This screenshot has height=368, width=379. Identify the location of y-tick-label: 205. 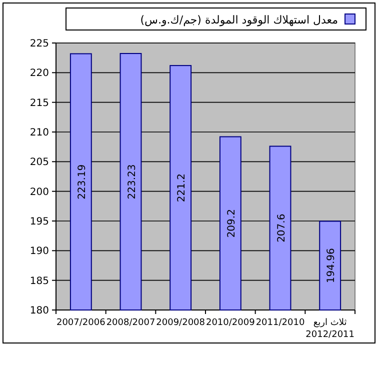
(39, 162).